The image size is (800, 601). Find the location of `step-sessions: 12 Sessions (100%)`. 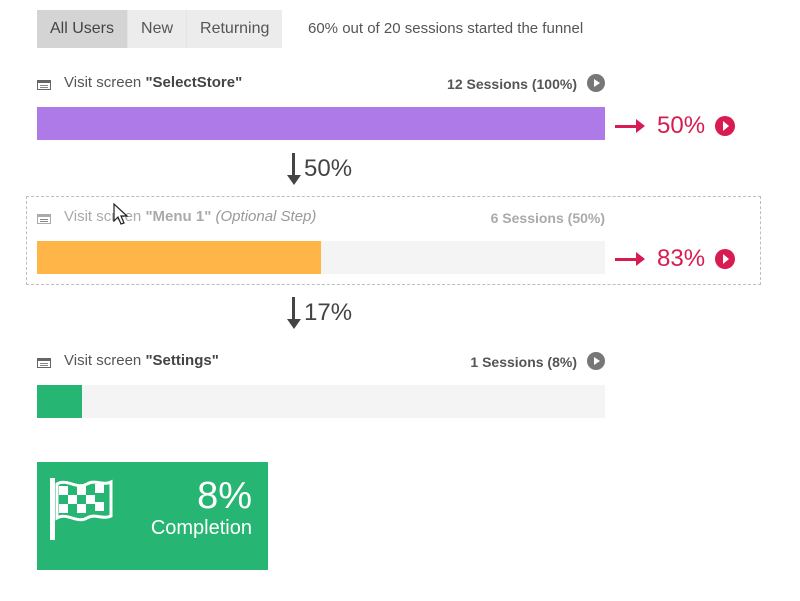

step-sessions: 12 Sessions (100%) is located at coordinates (512, 84).